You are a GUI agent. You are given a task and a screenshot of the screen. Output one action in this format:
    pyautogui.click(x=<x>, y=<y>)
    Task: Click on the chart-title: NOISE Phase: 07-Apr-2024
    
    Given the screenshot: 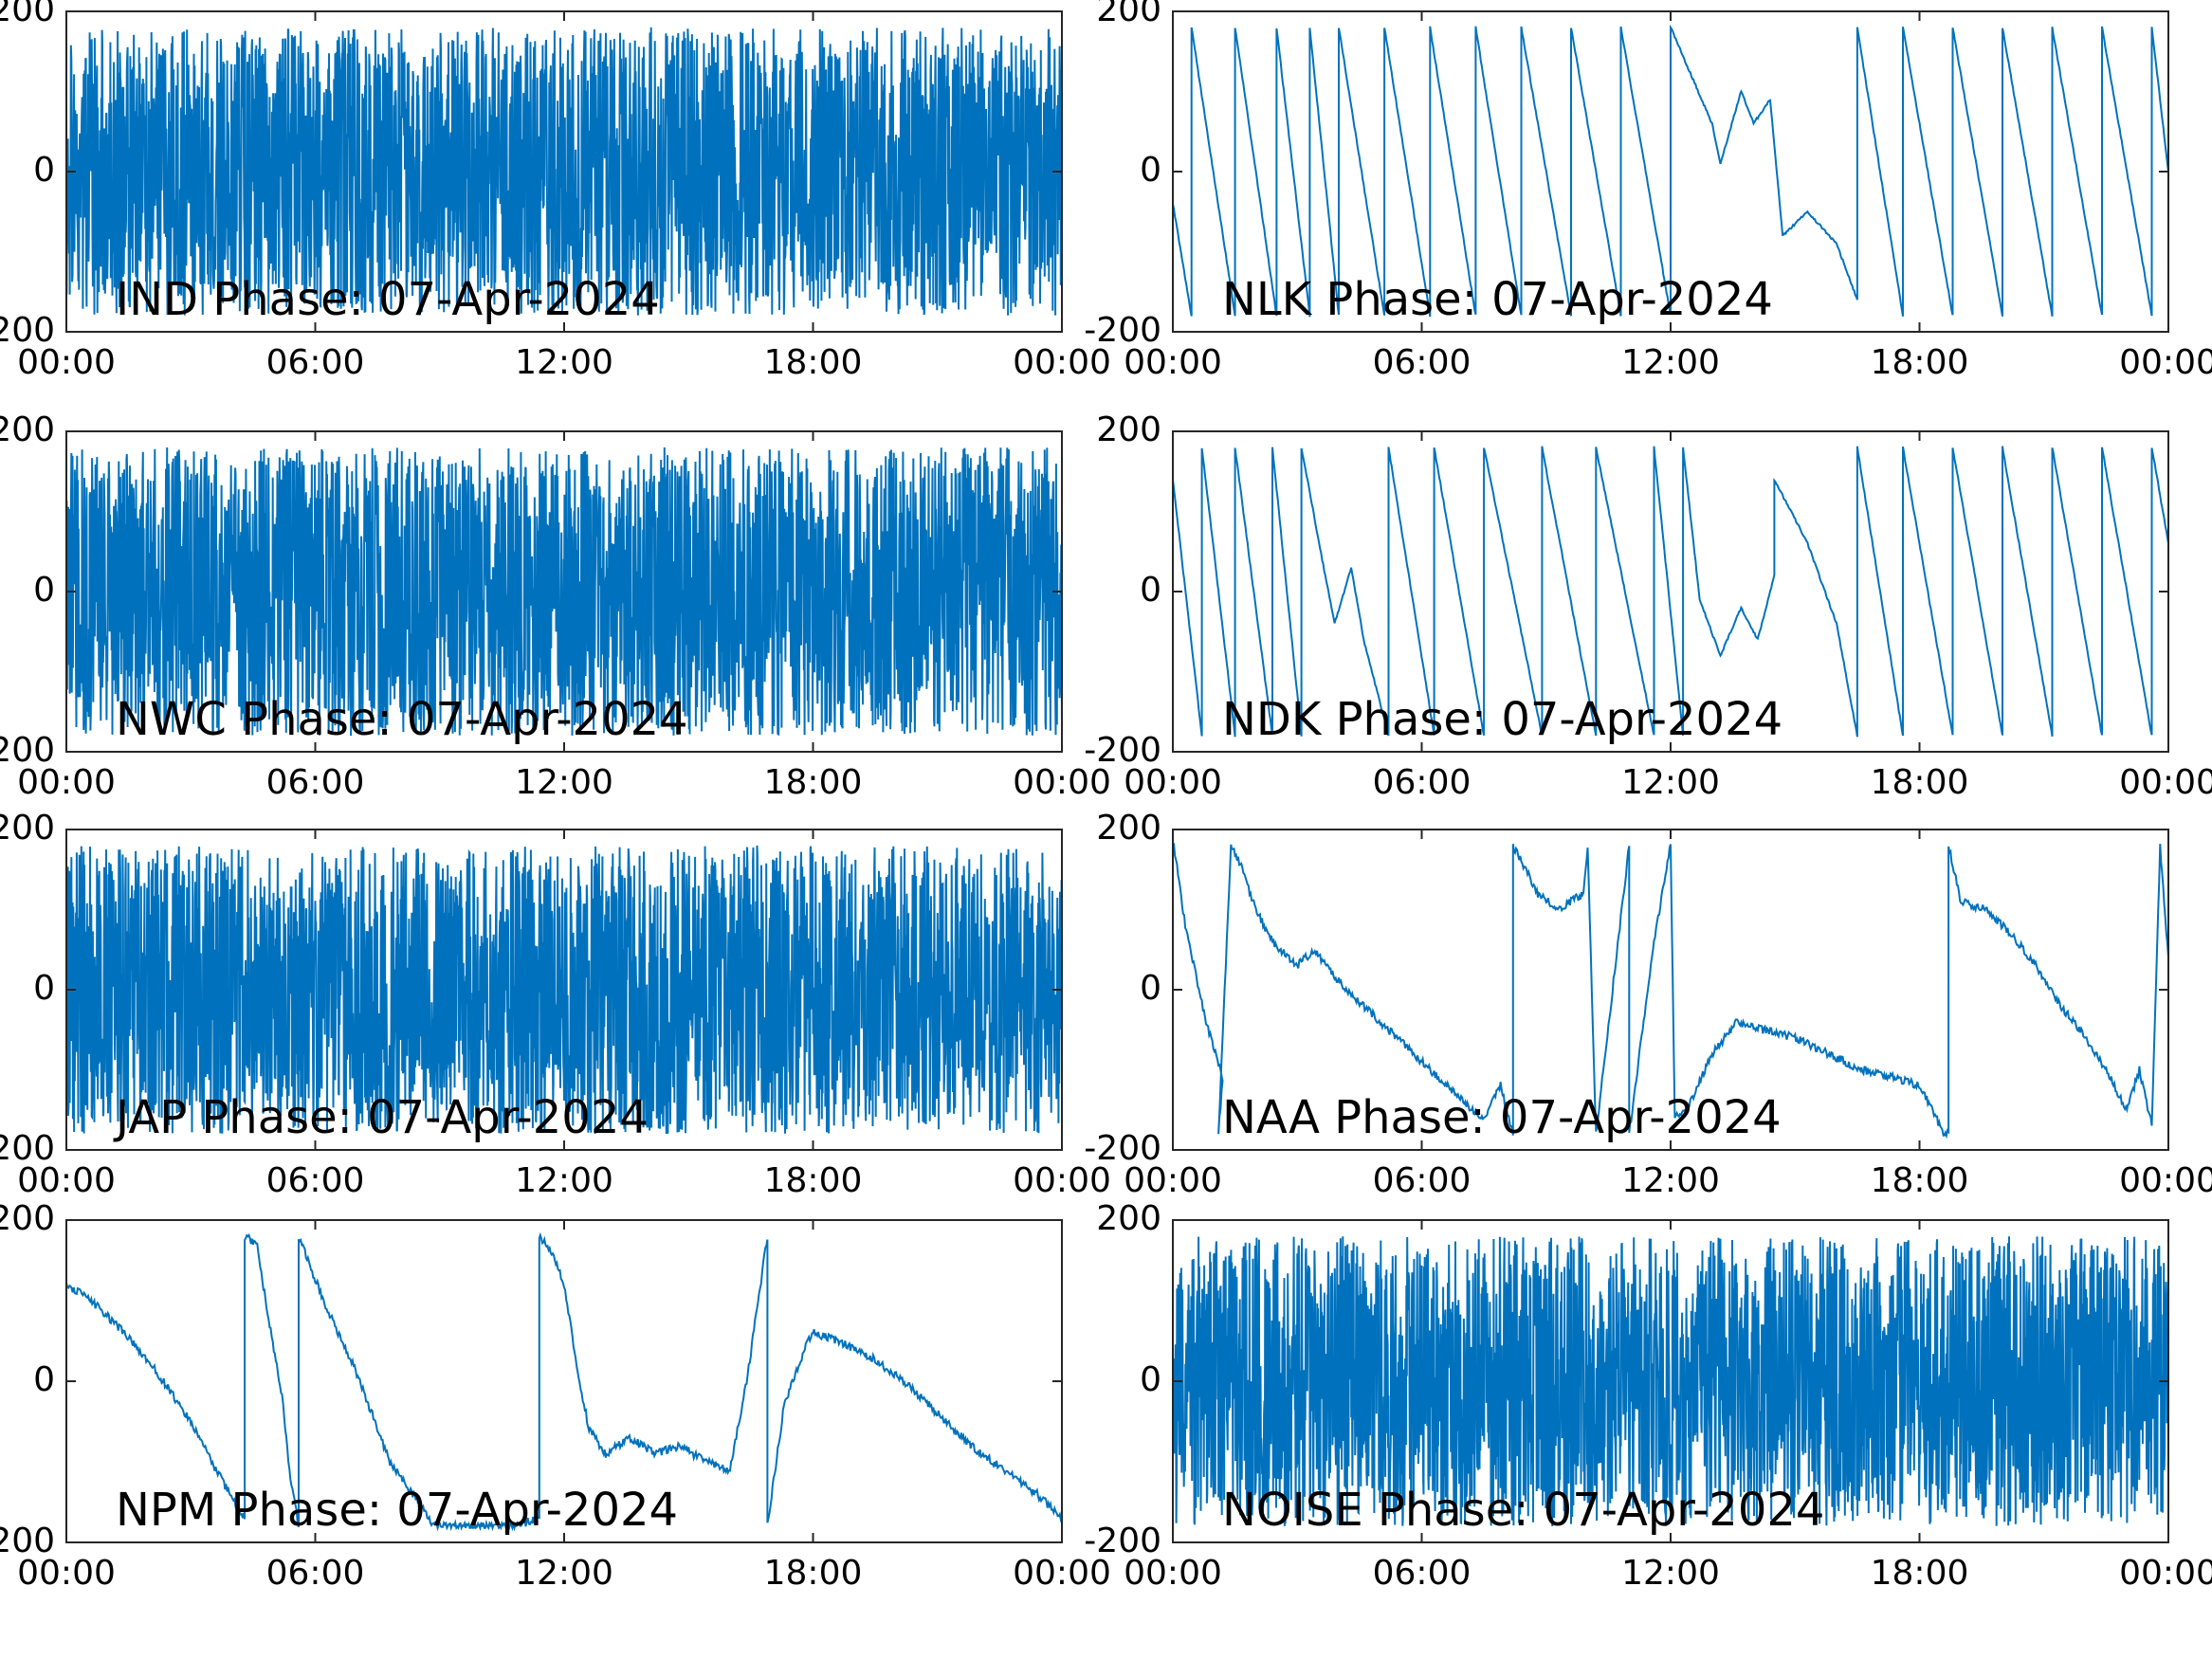 What is the action you would take?
    pyautogui.click(x=1523, y=1510)
    